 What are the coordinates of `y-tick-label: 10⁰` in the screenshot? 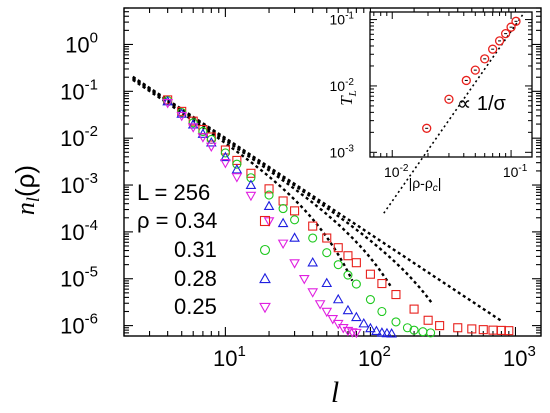 It's located at (81, 43).